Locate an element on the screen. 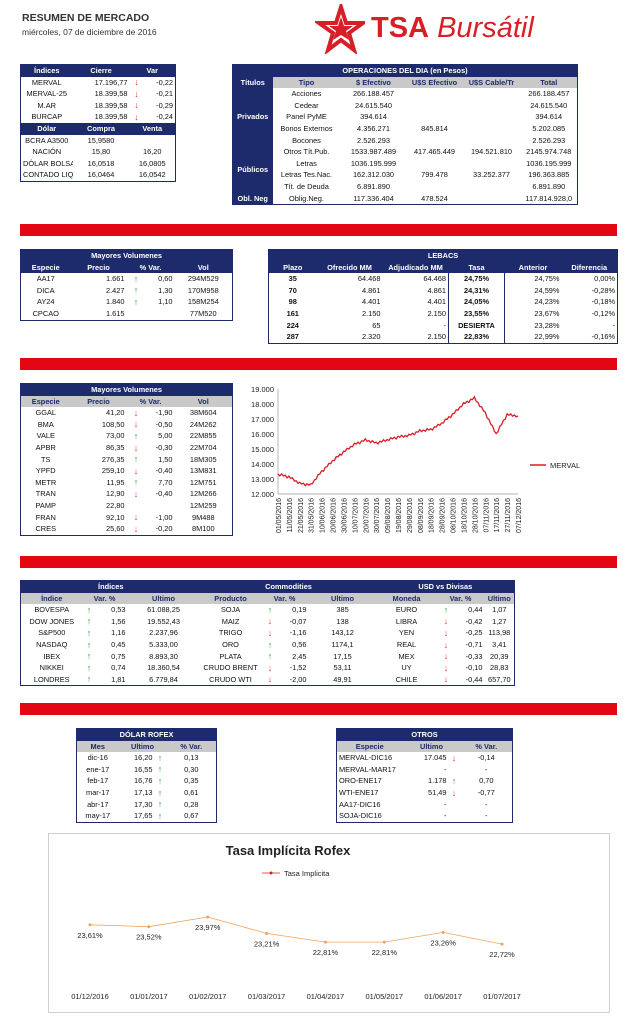  commodities-name: PLATA is located at coordinates (230, 656).